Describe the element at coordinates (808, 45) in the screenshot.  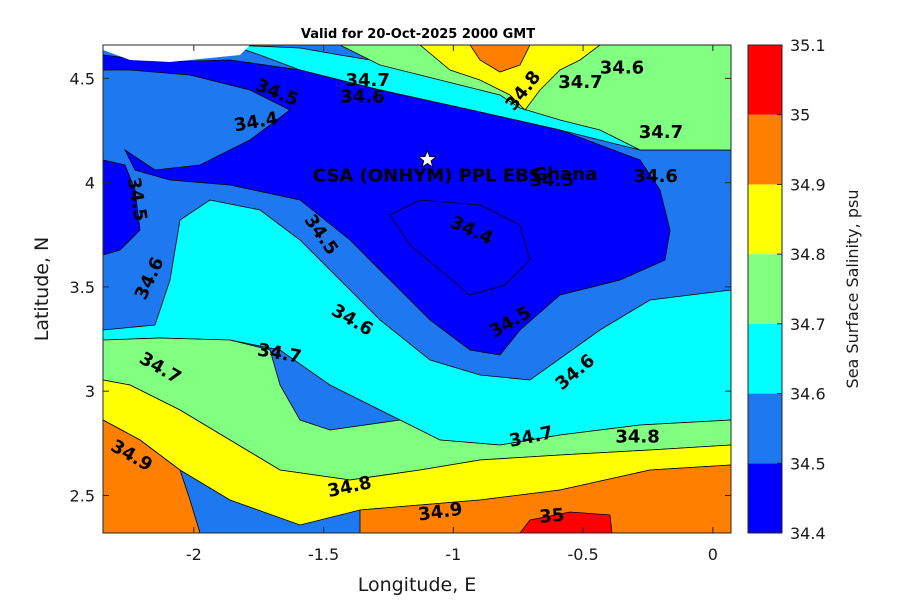
I see `colorbar-tick-label: 35.1` at that location.